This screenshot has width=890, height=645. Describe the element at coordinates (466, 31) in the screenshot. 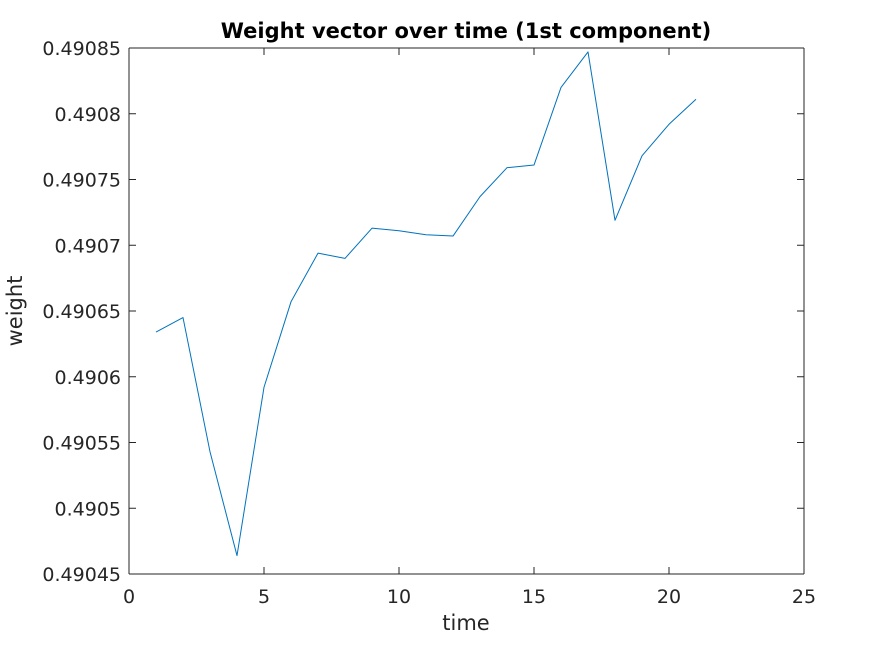

I see `chart-title: Weight vector over time (1st component)` at that location.